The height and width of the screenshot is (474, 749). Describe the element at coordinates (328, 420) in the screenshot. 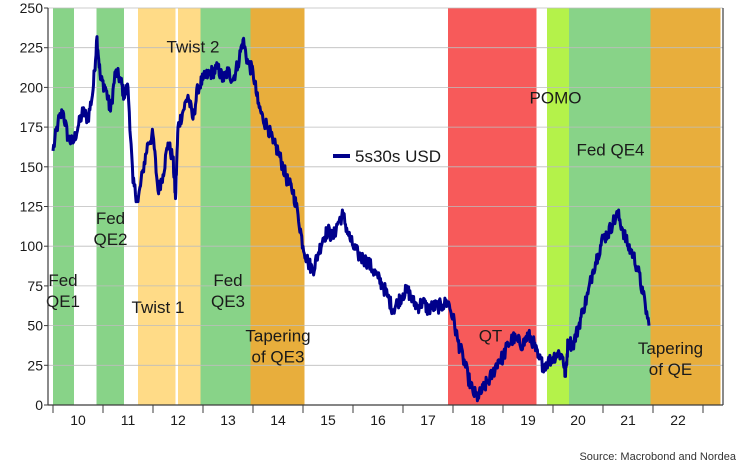

I see `x-tick-label: 15` at that location.